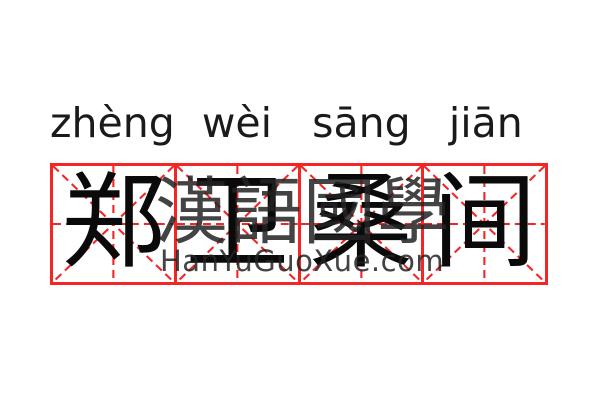 The image size is (600, 400). I want to click on grid-cell-4: 间, so click(484, 224).